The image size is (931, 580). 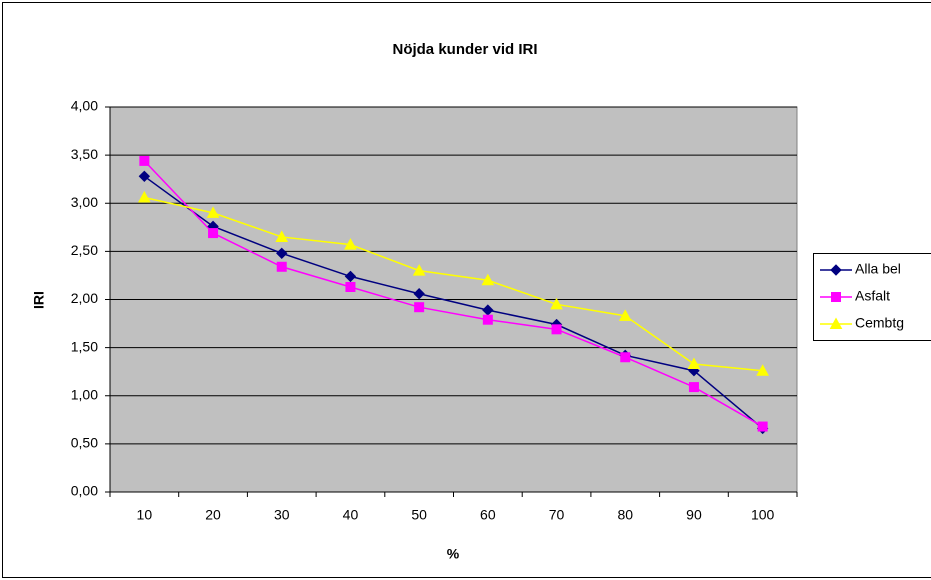 What do you see at coordinates (282, 515) in the screenshot?
I see `x-tick-label: 30` at bounding box center [282, 515].